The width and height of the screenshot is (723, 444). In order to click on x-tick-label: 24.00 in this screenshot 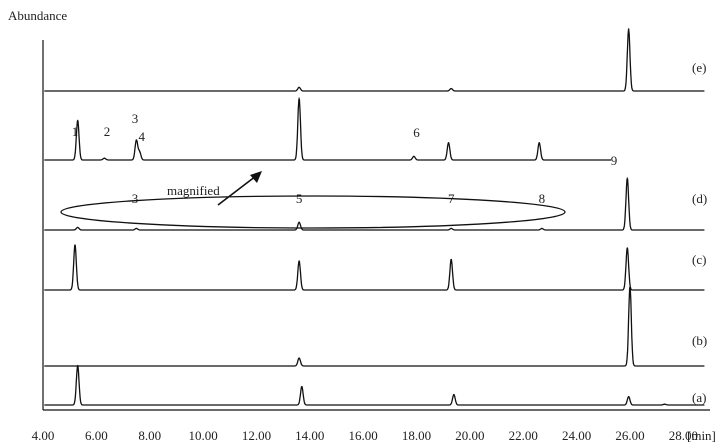, I will do `click(576, 435)`.